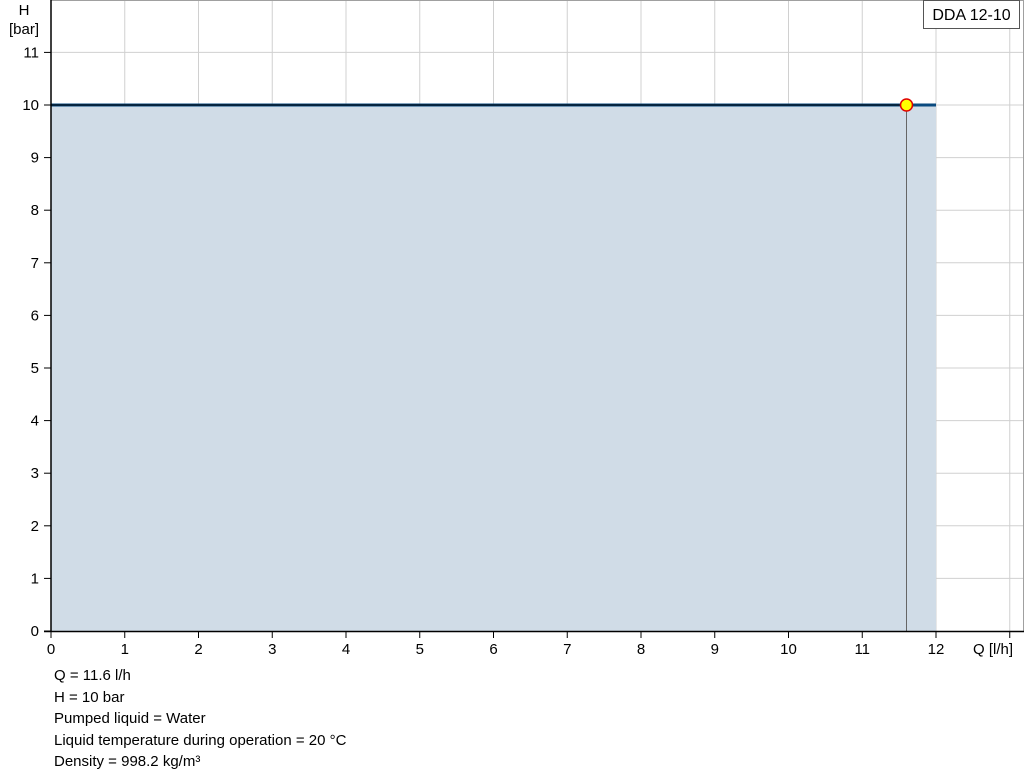 This screenshot has width=1024, height=781. I want to click on x-tick-label: 1, so click(125, 649).